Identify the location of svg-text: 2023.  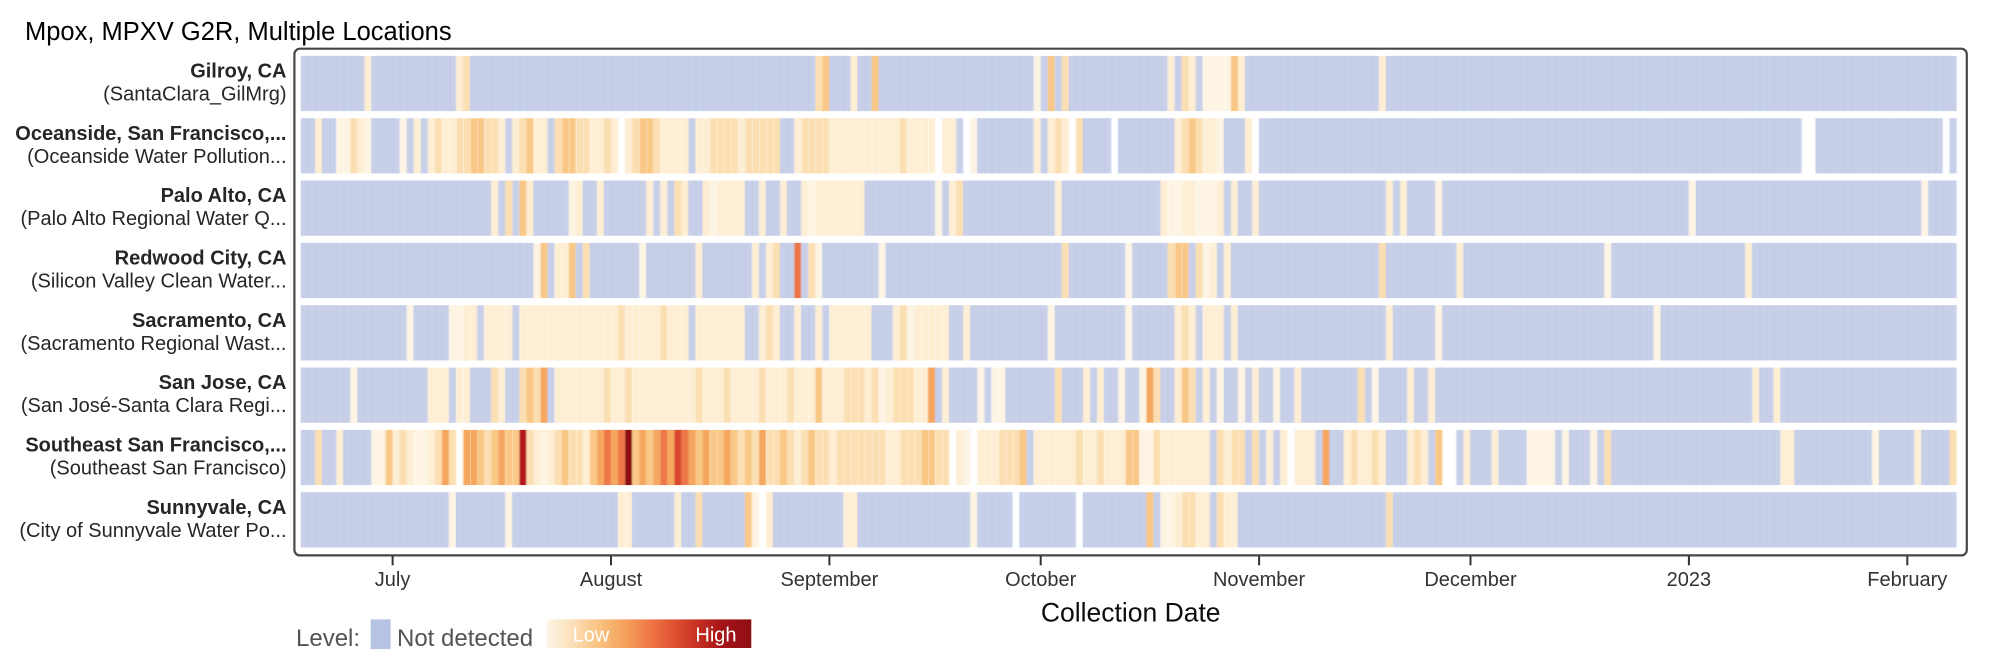
(1689, 580).